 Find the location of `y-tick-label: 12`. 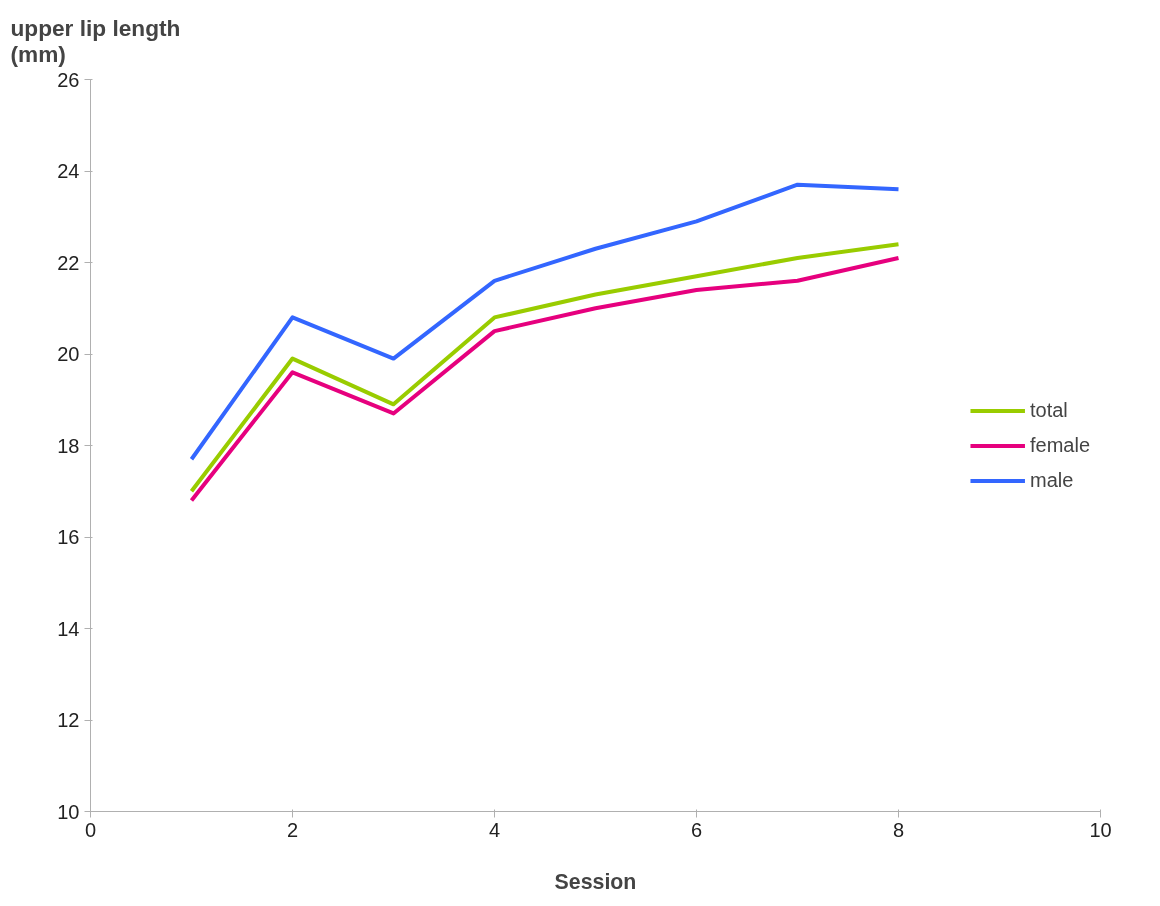

y-tick-label: 12 is located at coordinates (68, 720).